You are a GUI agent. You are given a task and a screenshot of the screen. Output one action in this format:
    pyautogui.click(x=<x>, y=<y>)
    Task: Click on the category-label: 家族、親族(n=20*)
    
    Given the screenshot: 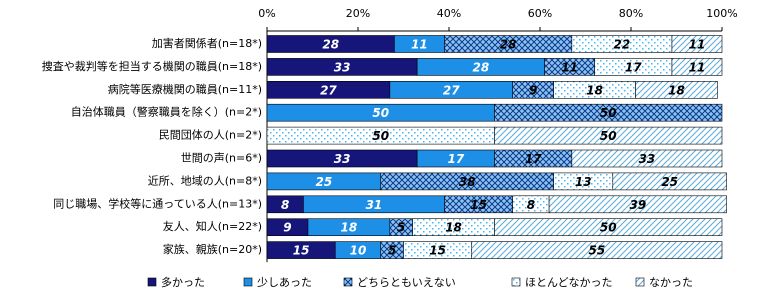 What is the action you would take?
    pyautogui.click(x=212, y=249)
    